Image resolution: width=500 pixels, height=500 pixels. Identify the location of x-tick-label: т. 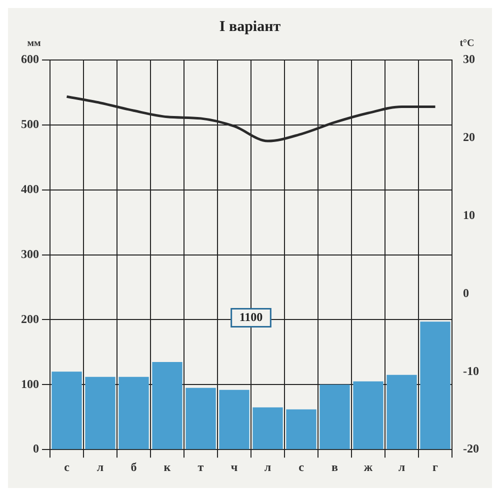
(201, 467).